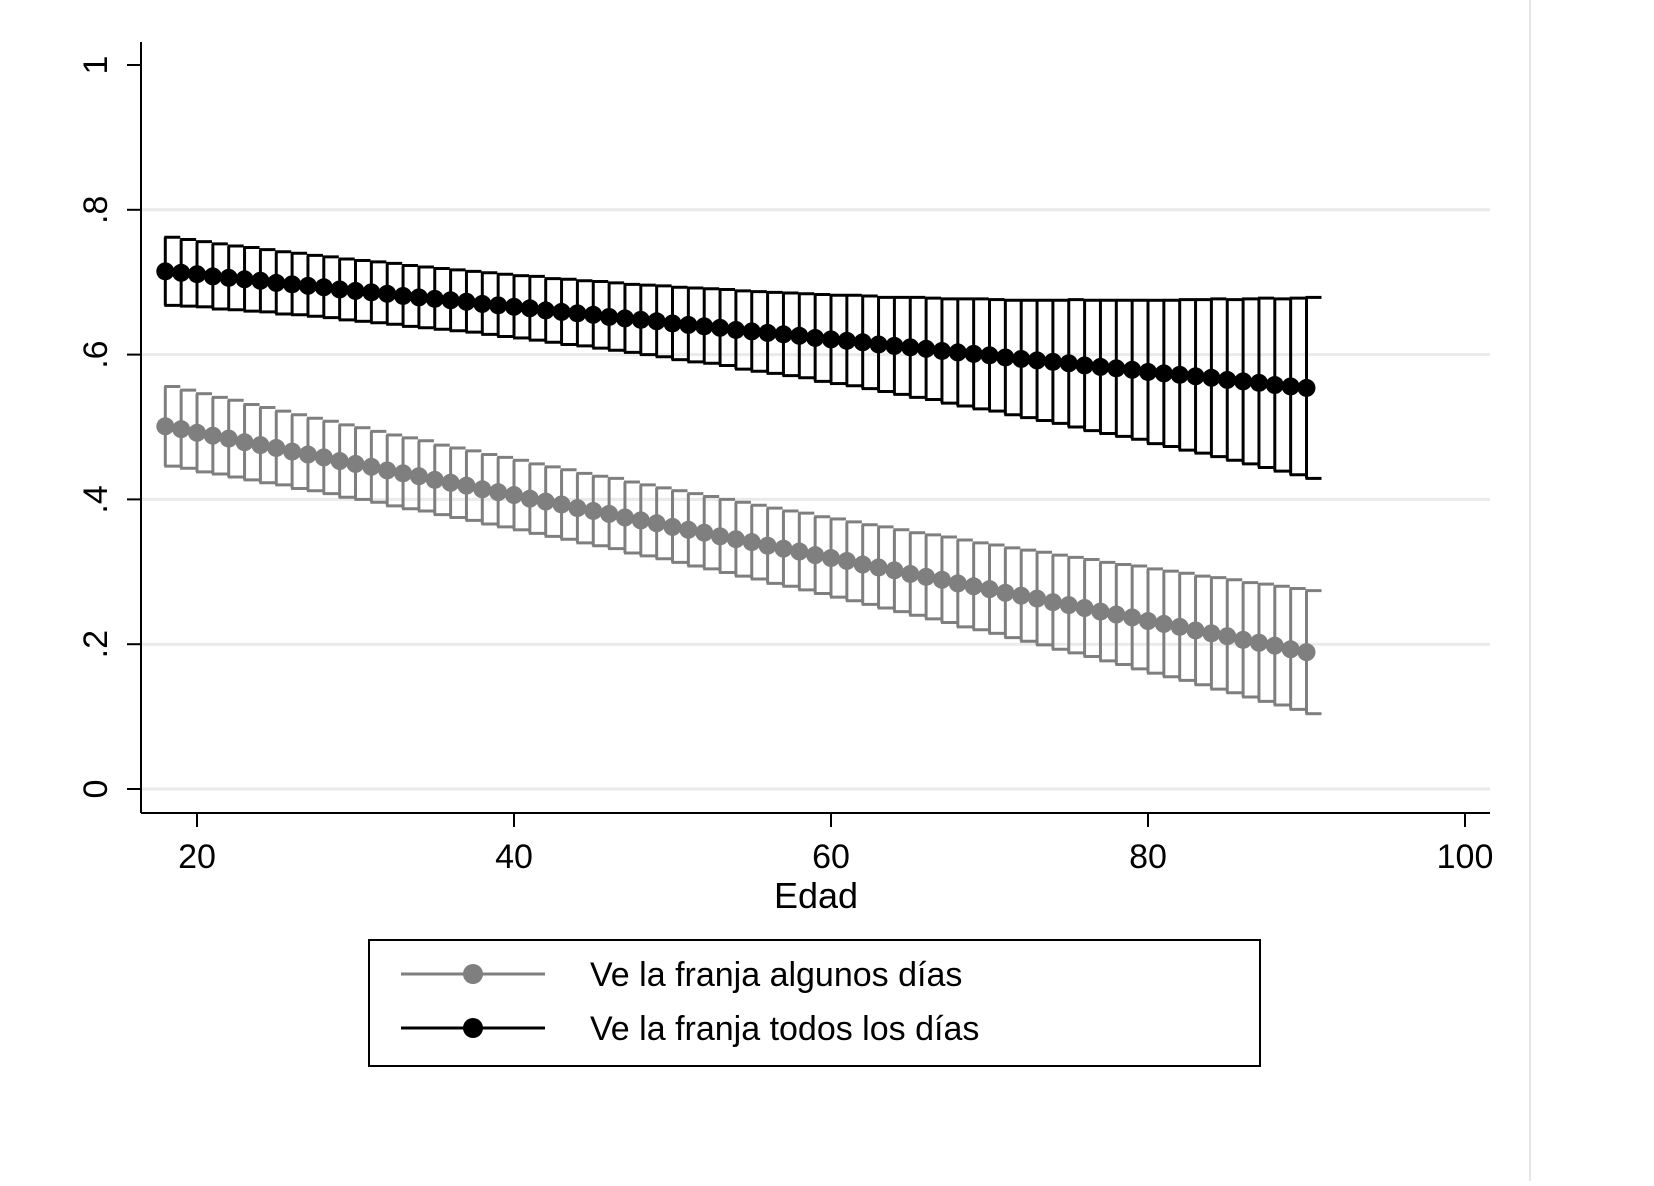 This screenshot has height=1186, width=1654. Describe the element at coordinates (784, 1029) in the screenshot. I see `legend-label-todos: Ve la franja todos los días` at that location.